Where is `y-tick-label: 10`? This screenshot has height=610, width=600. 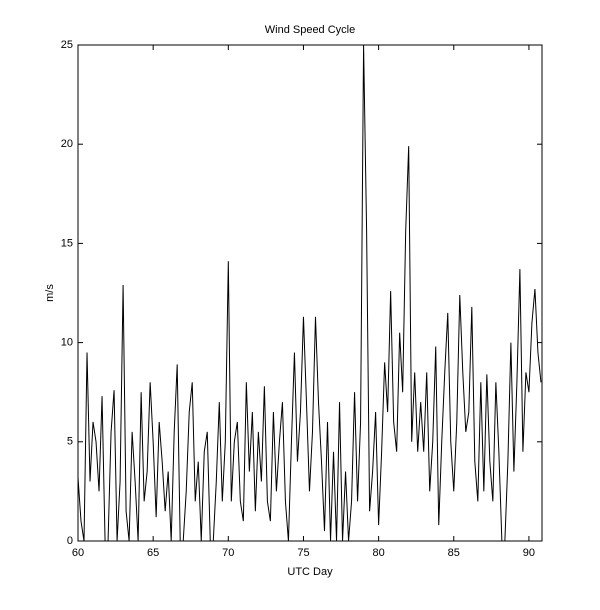
y-tick-label: 10 is located at coordinates (67, 343).